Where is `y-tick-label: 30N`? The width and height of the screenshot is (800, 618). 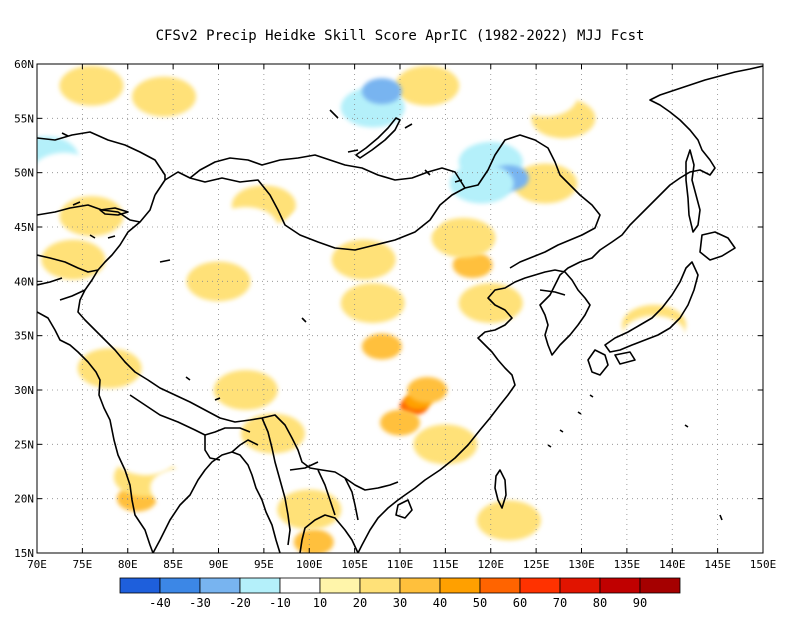
y-tick-label: 30N is located at coordinates (24, 390).